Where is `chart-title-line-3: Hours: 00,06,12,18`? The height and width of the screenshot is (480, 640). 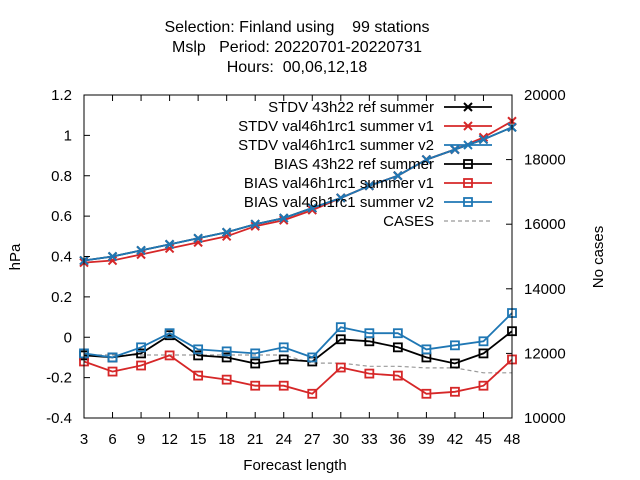
chart-title-line-3: Hours: 00,06,12,18 is located at coordinates (297, 67).